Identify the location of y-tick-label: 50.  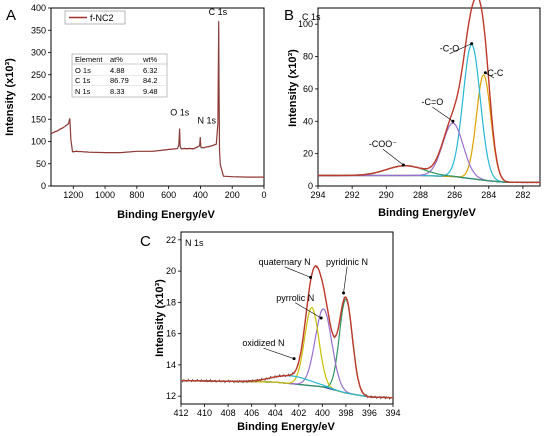
(41, 164).